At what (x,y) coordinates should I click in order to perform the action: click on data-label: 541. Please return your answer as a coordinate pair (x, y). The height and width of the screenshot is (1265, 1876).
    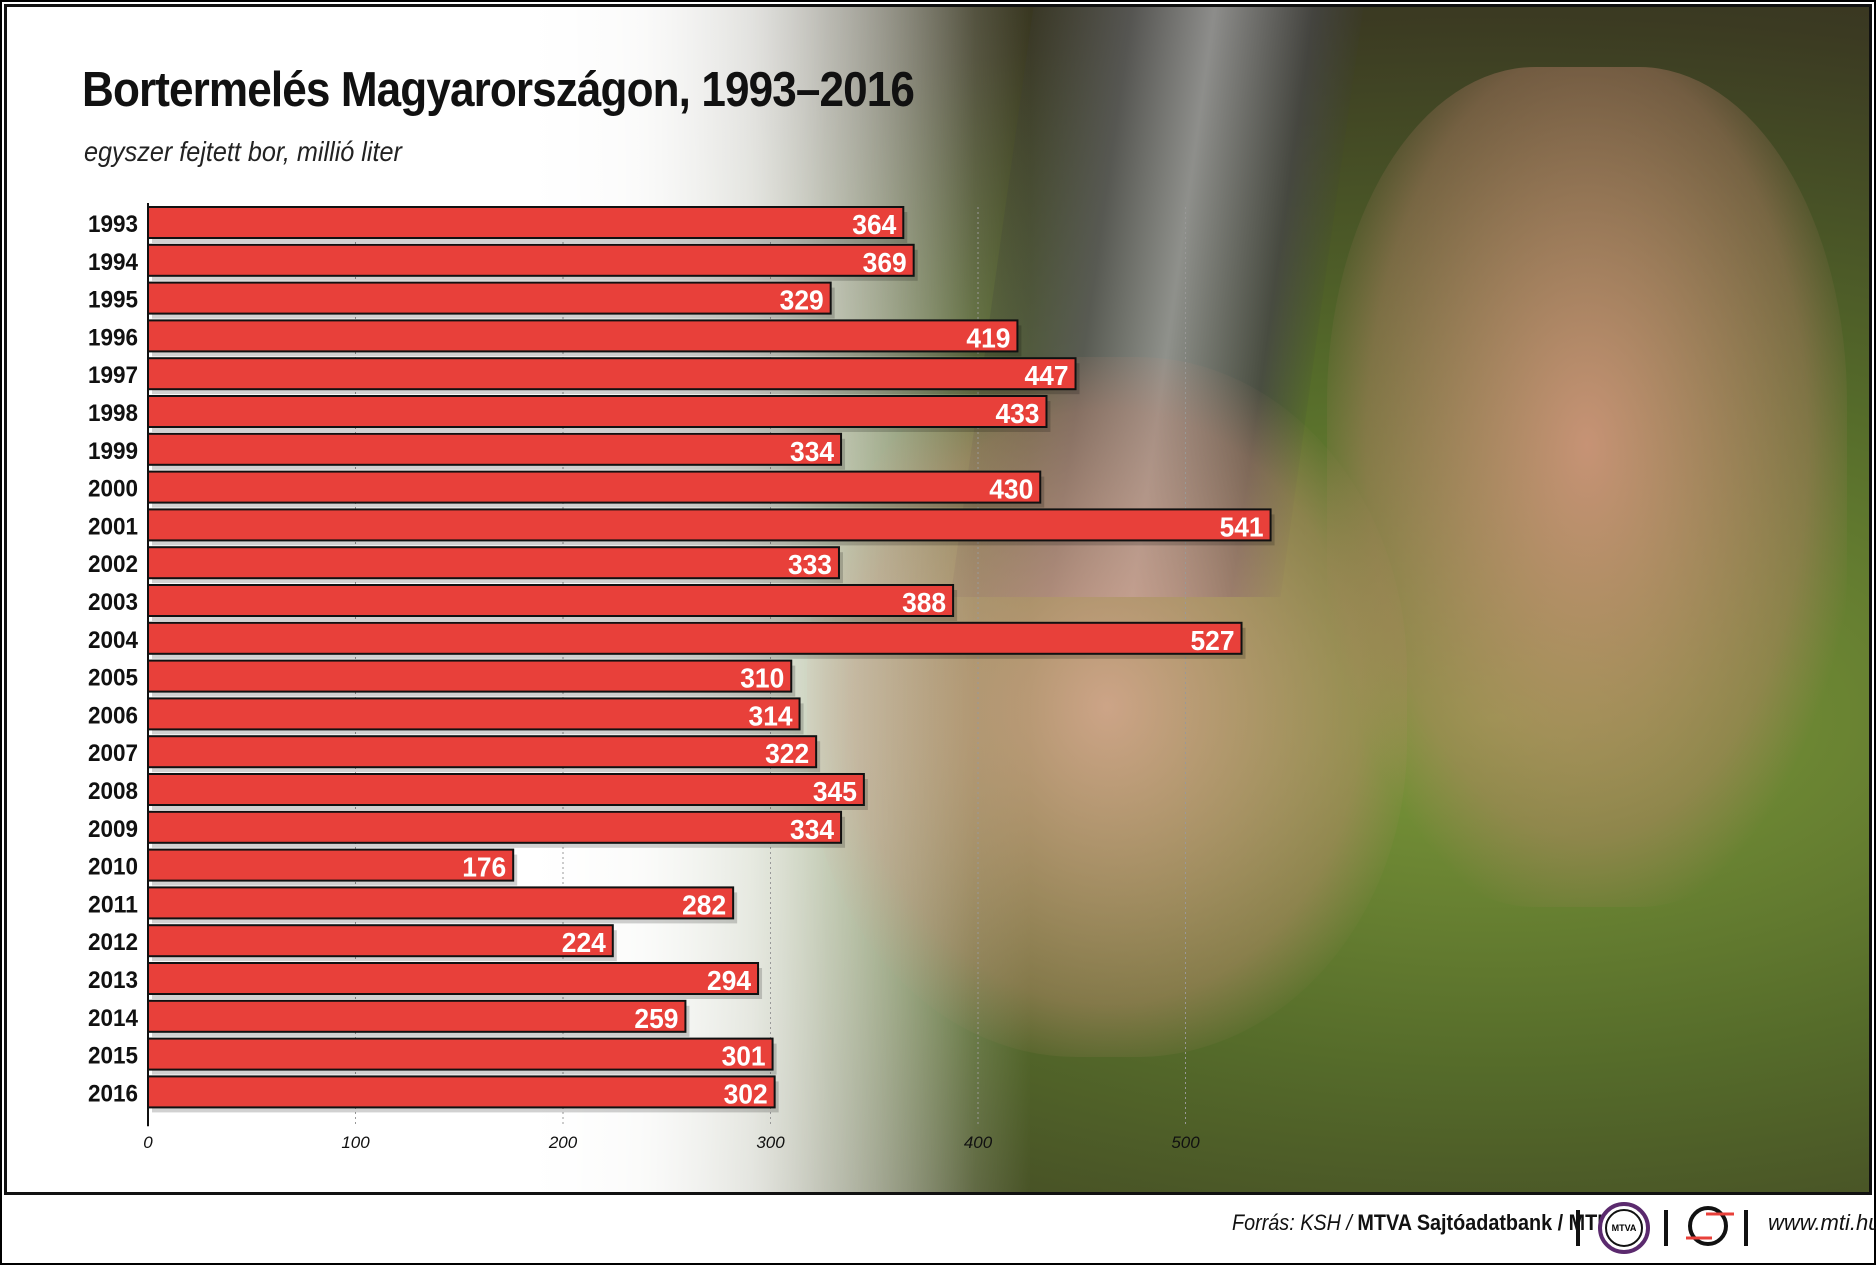
    Looking at the image, I should click on (1242, 526).